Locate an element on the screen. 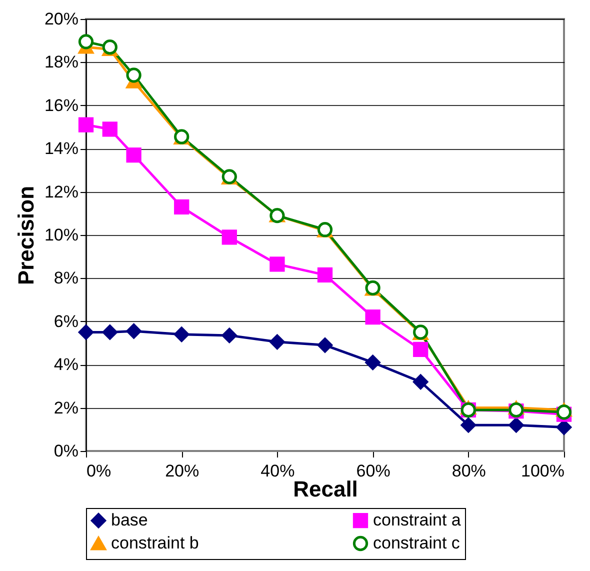 The width and height of the screenshot is (590, 571). y-tick-label: 12% is located at coordinates (61, 192).